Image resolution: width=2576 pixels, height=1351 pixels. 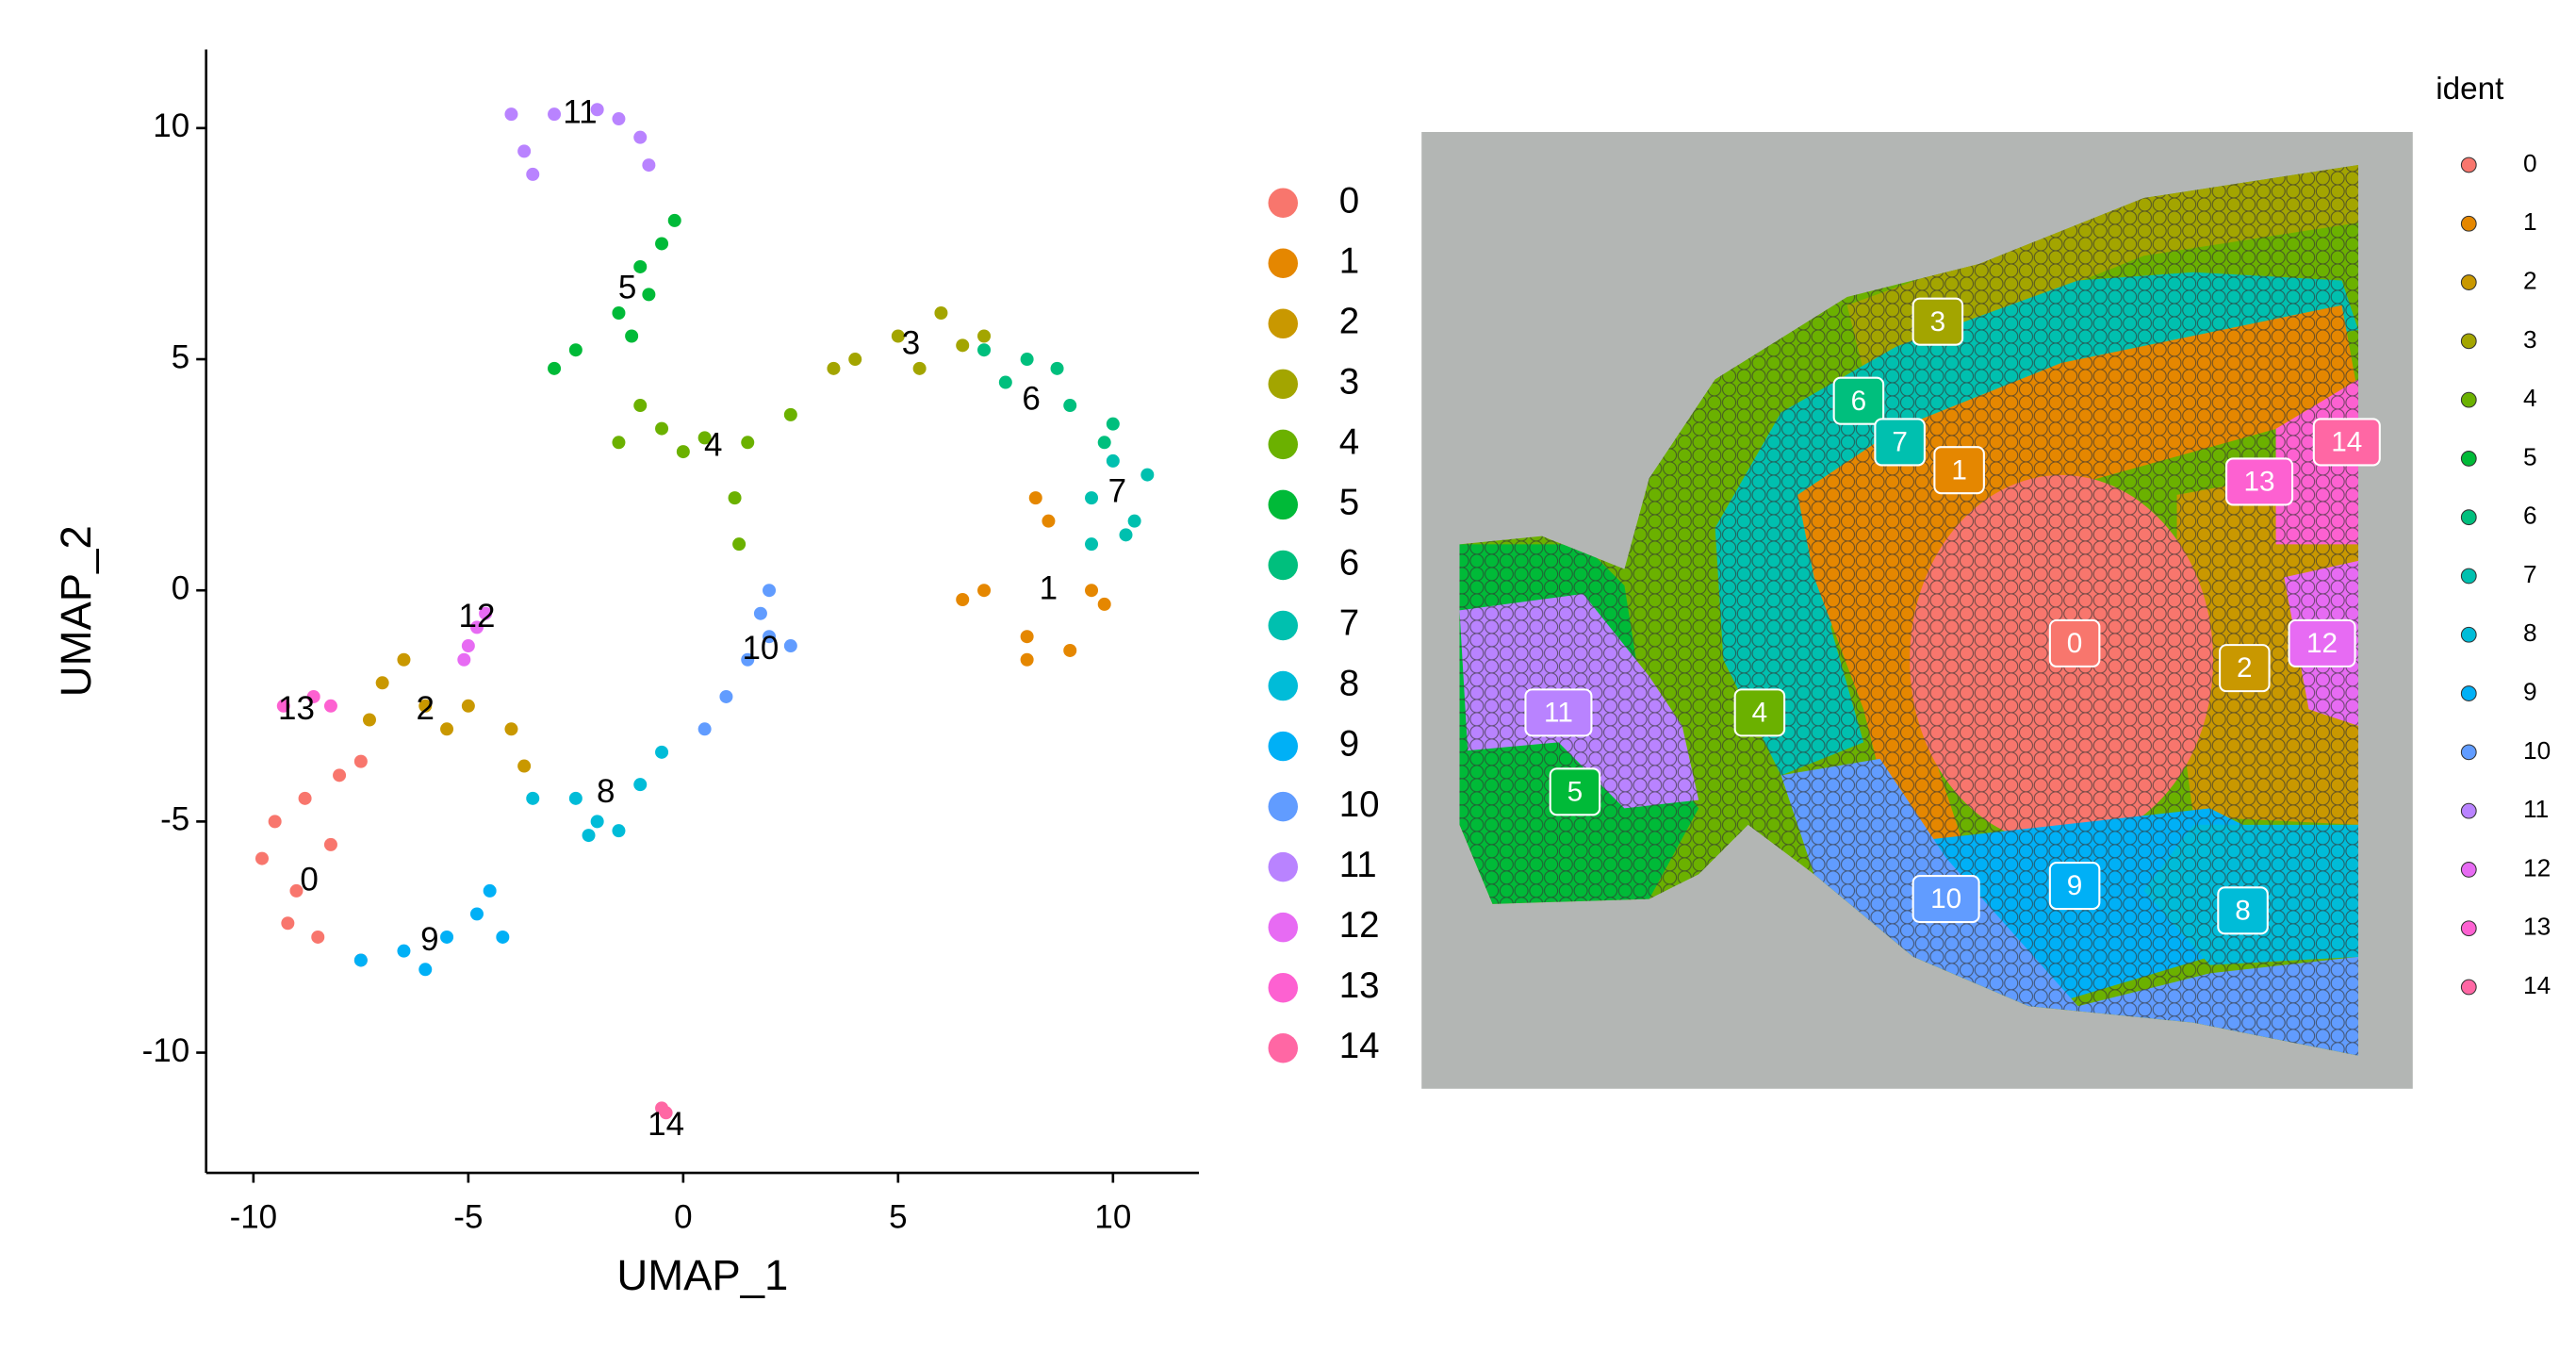 What do you see at coordinates (166, 1050) in the screenshot?
I see `y-tick-label: -10` at bounding box center [166, 1050].